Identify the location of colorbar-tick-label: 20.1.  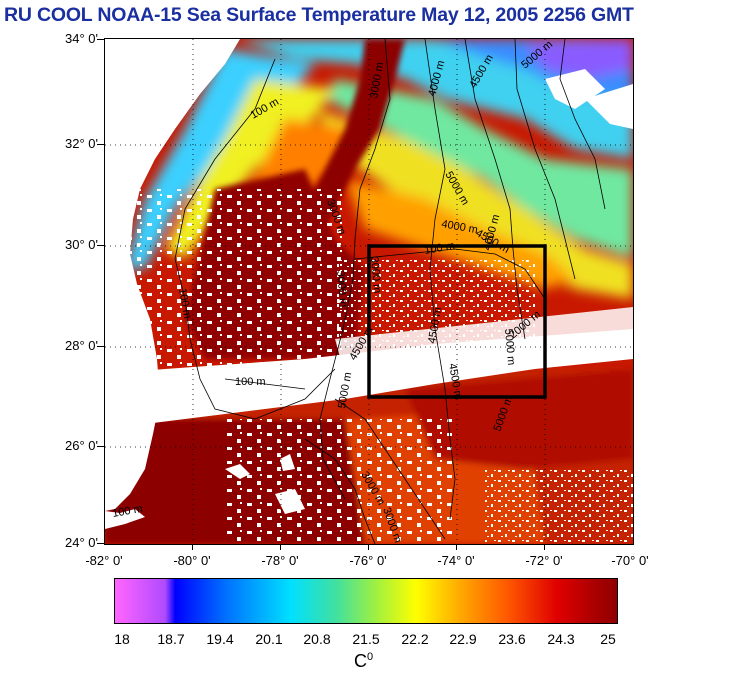
(269, 639).